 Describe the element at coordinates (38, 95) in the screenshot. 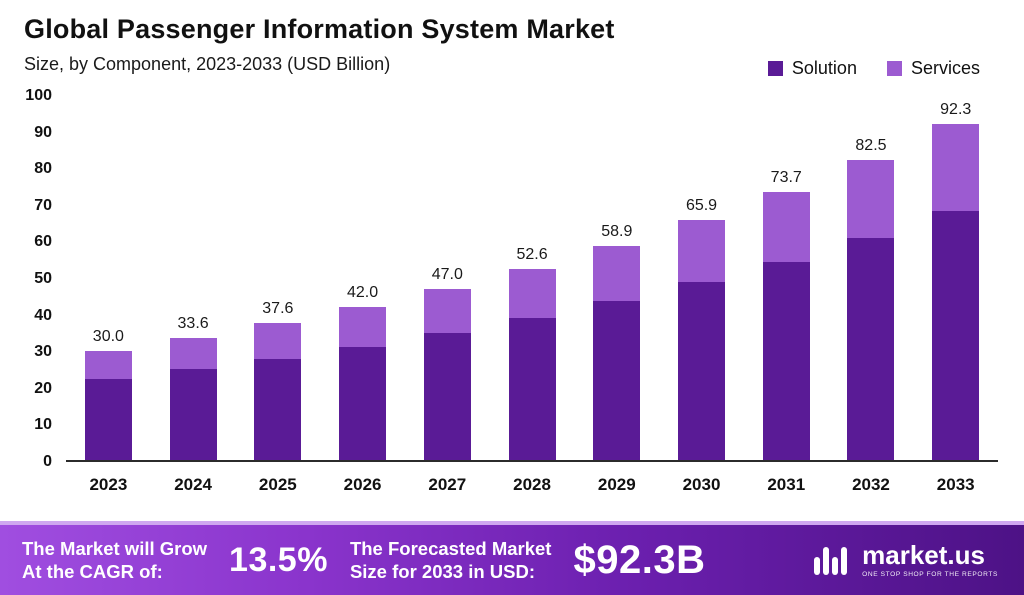

I see `y-axis-tick: 100` at that location.